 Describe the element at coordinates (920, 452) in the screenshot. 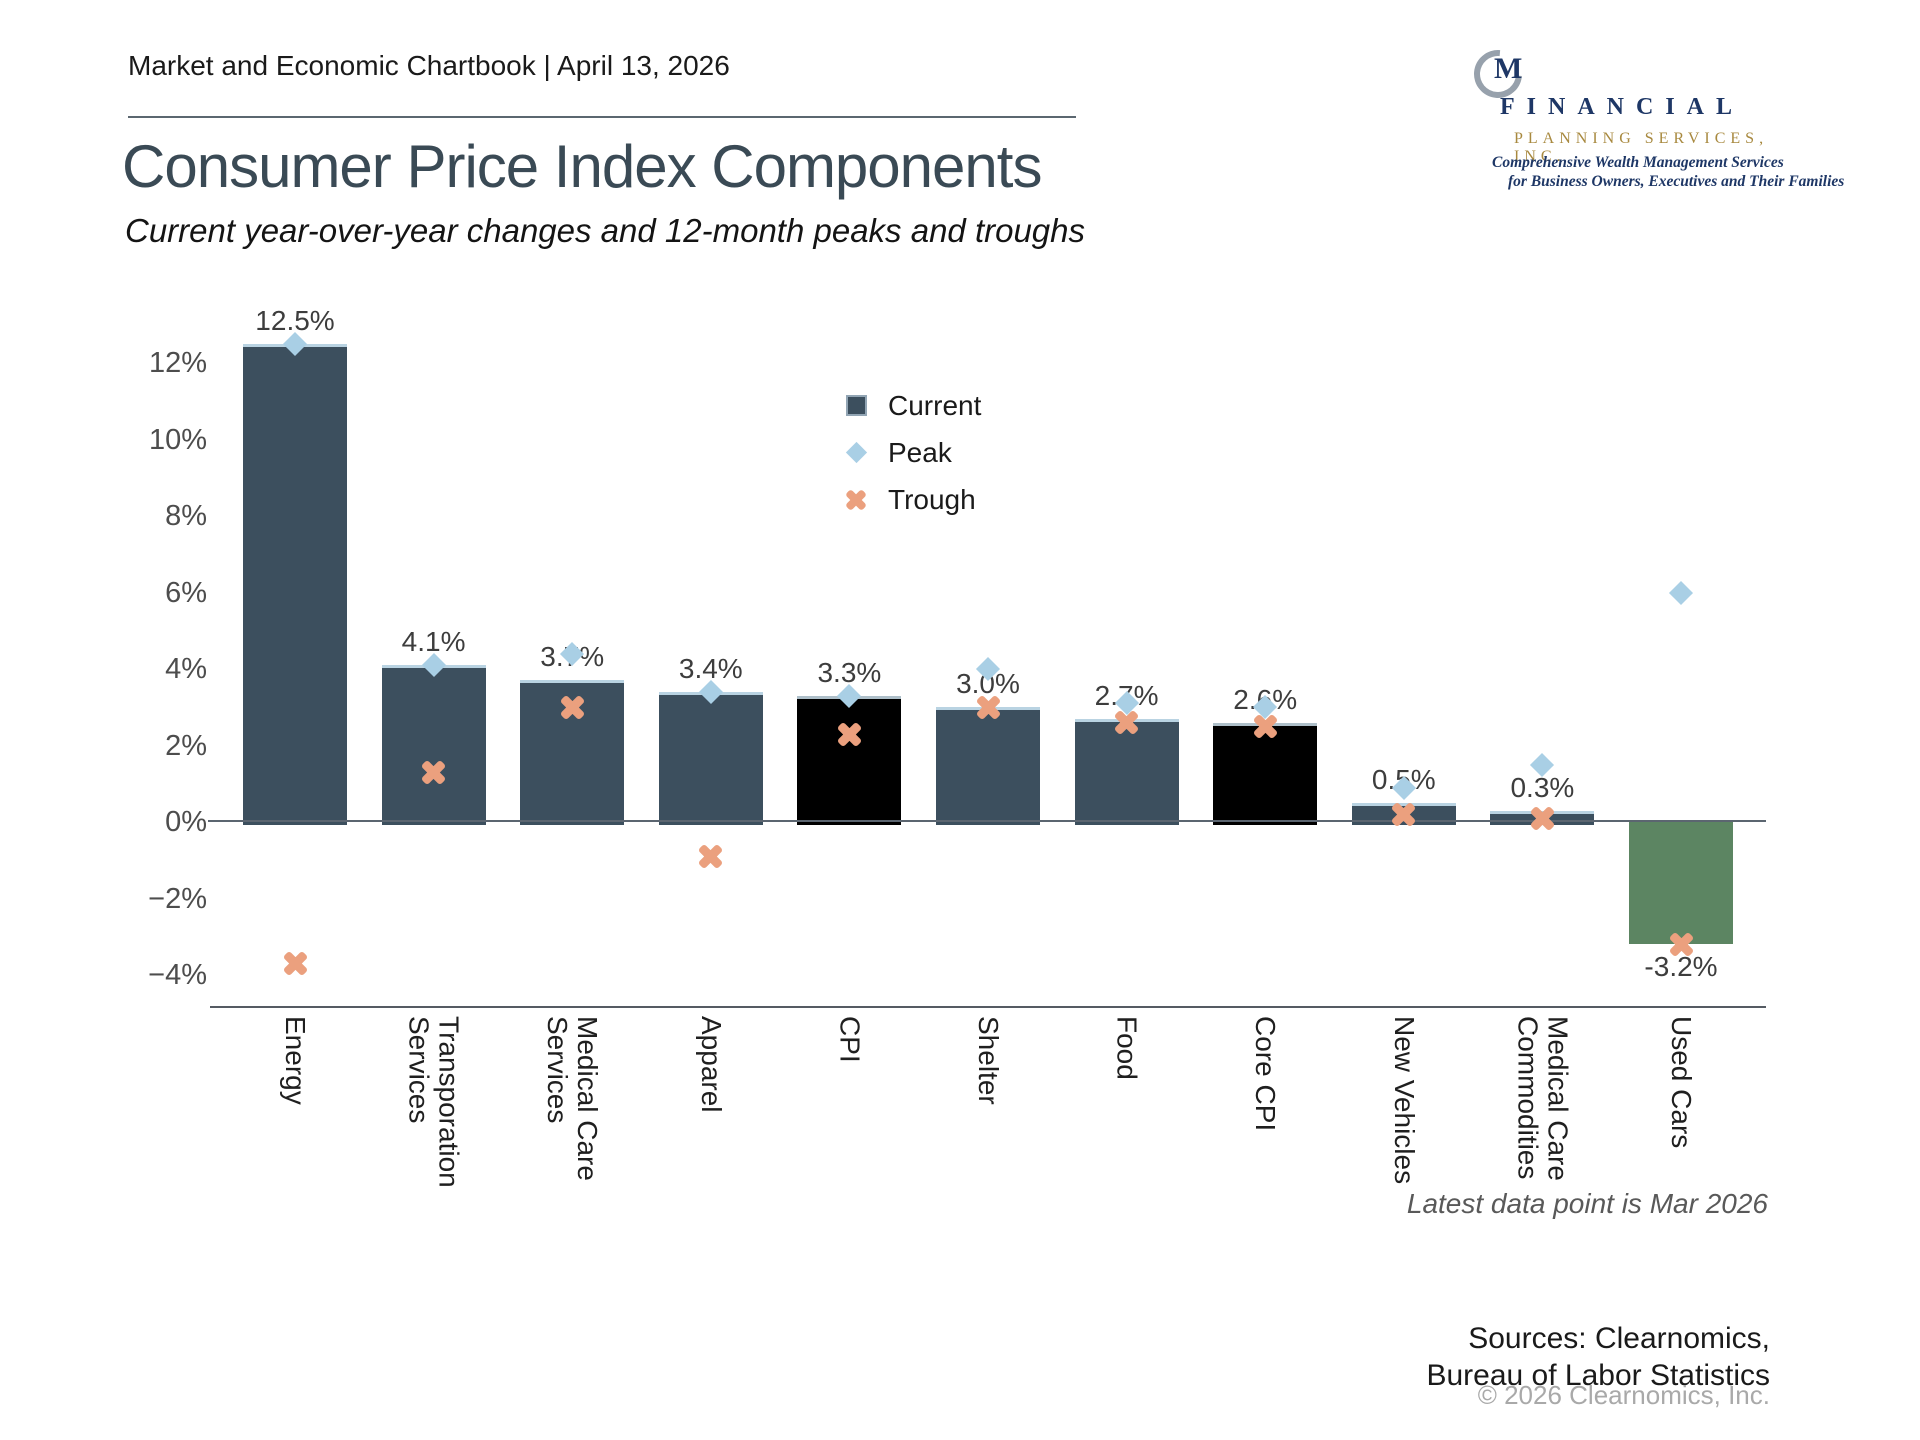

I see `legend-label-peak: Peak` at that location.